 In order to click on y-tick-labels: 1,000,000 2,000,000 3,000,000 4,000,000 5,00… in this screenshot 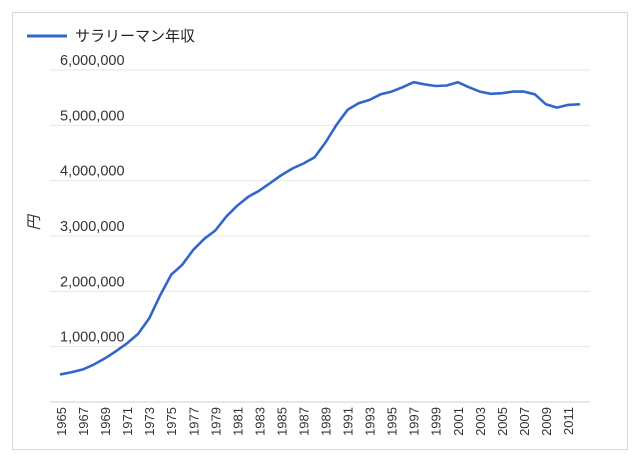, I will do `click(92, 199)`.